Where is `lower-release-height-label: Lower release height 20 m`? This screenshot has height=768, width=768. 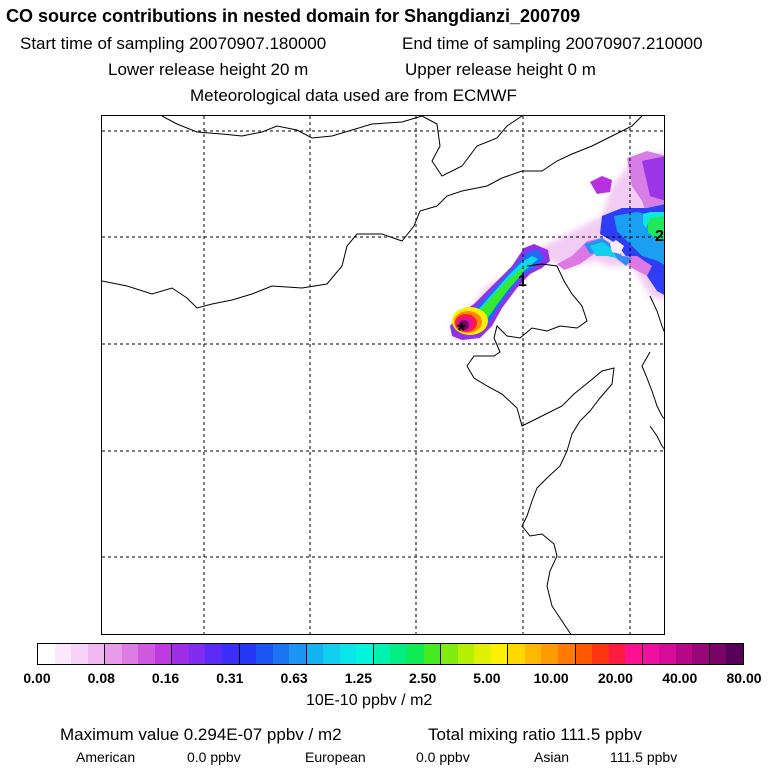
lower-release-height-label: Lower release height 20 m is located at coordinates (208, 69).